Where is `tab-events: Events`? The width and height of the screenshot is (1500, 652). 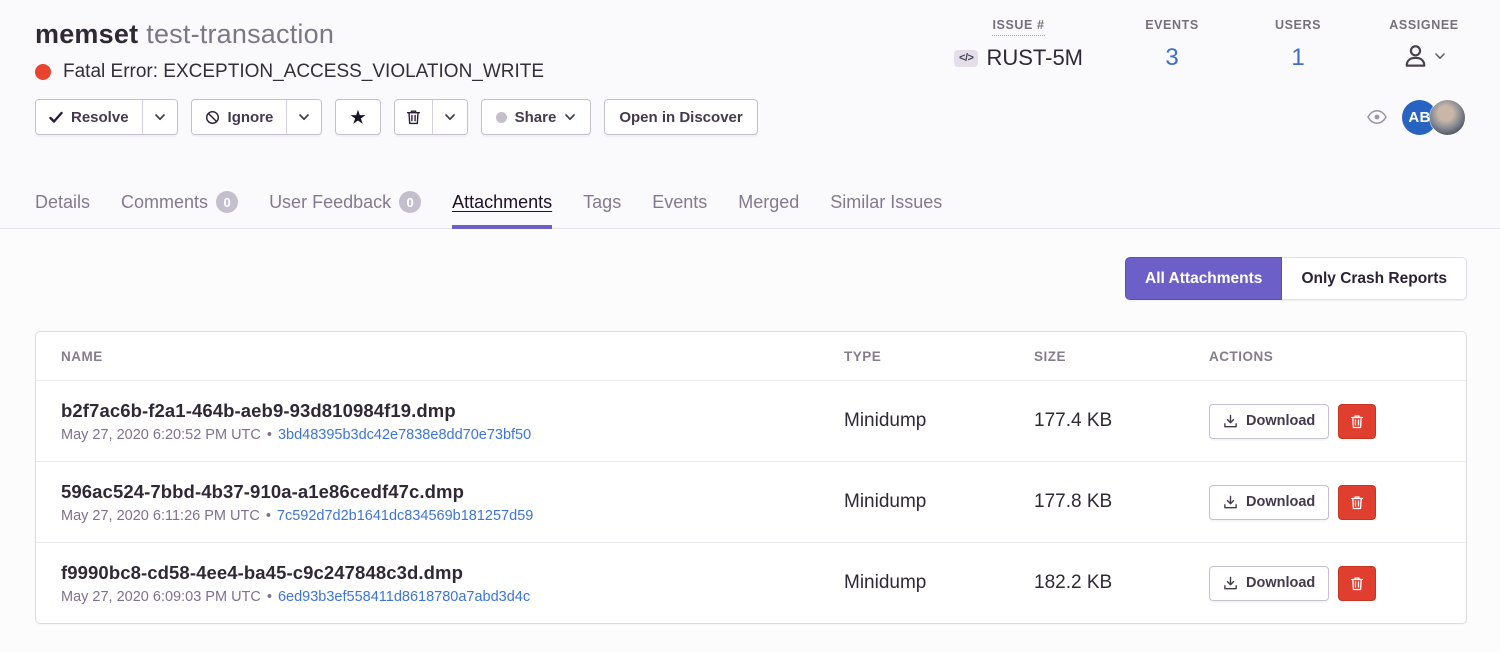
tab-events: Events is located at coordinates (680, 202).